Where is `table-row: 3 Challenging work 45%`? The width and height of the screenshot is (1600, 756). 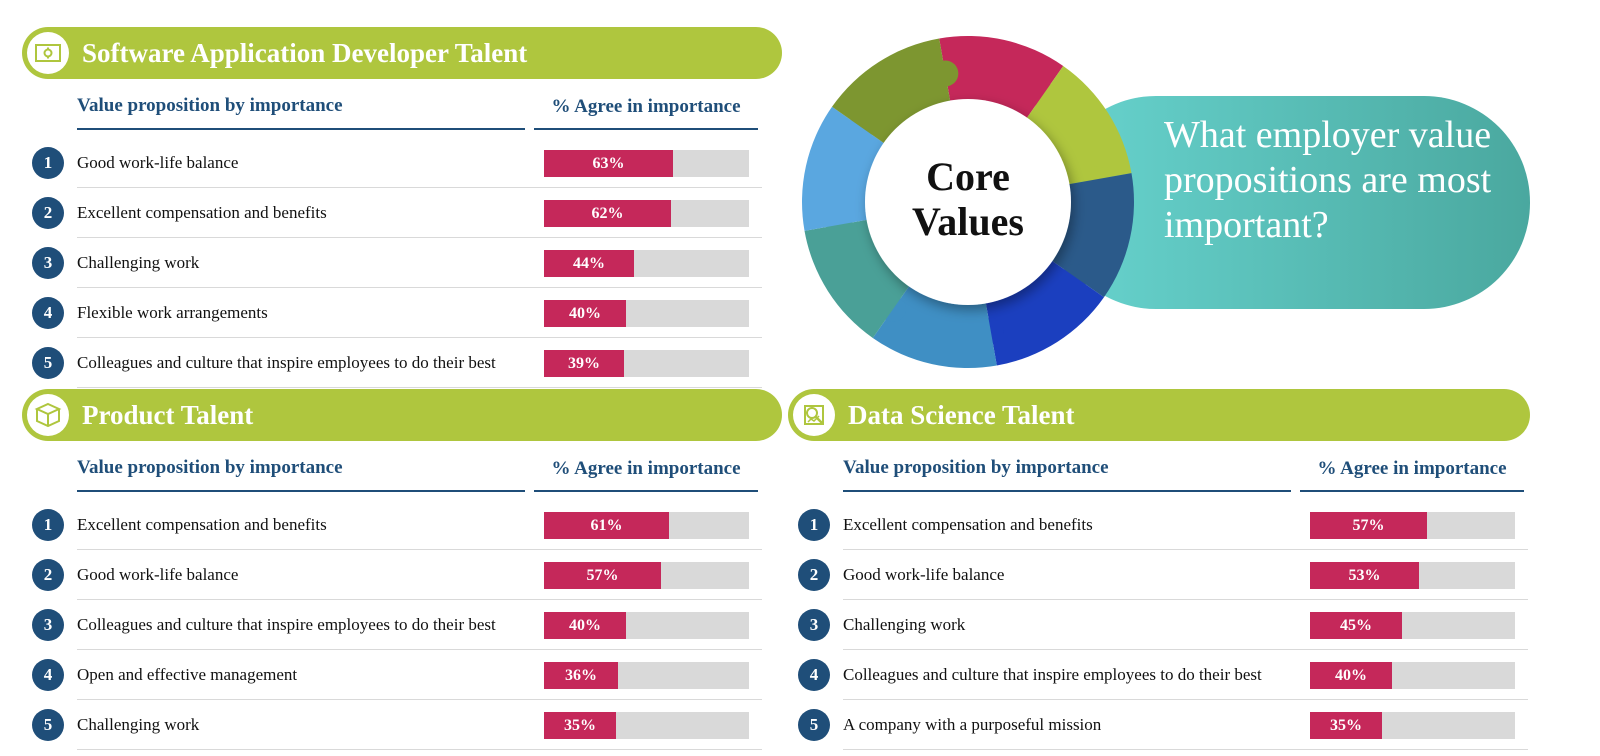
table-row: 3 Challenging work 45% is located at coordinates (1158, 625).